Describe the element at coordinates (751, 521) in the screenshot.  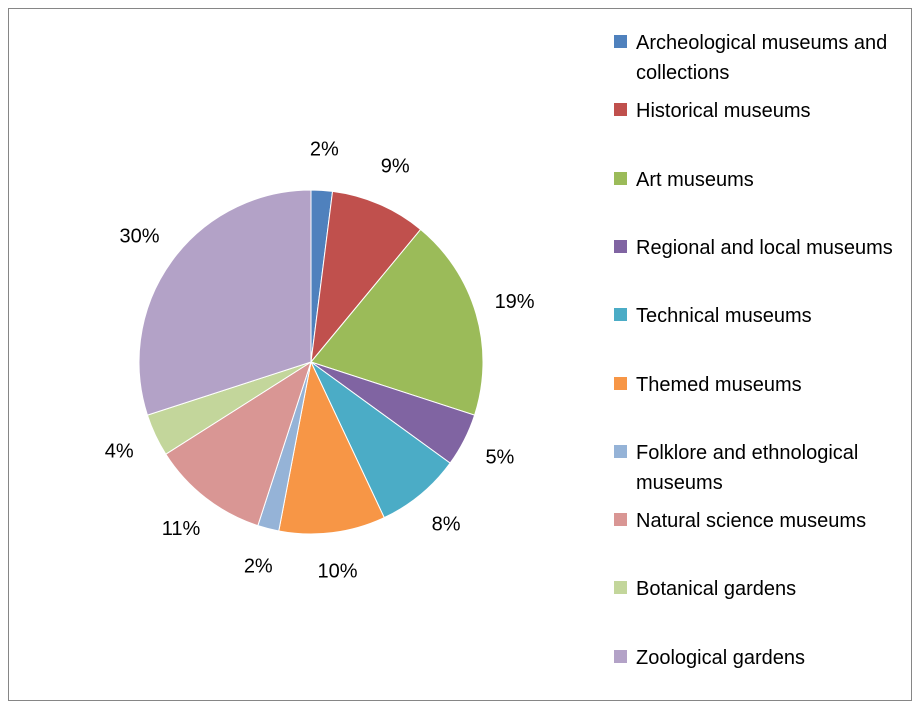
I see `legend-label: Natural science museums` at that location.